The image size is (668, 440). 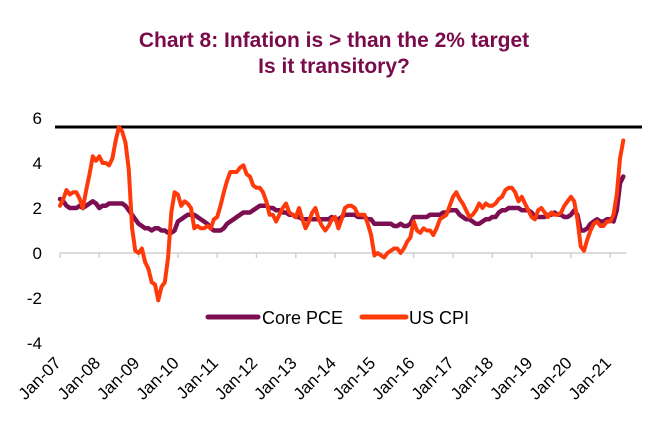 I want to click on x-tick-label: Jan-20, so click(x=551, y=378).